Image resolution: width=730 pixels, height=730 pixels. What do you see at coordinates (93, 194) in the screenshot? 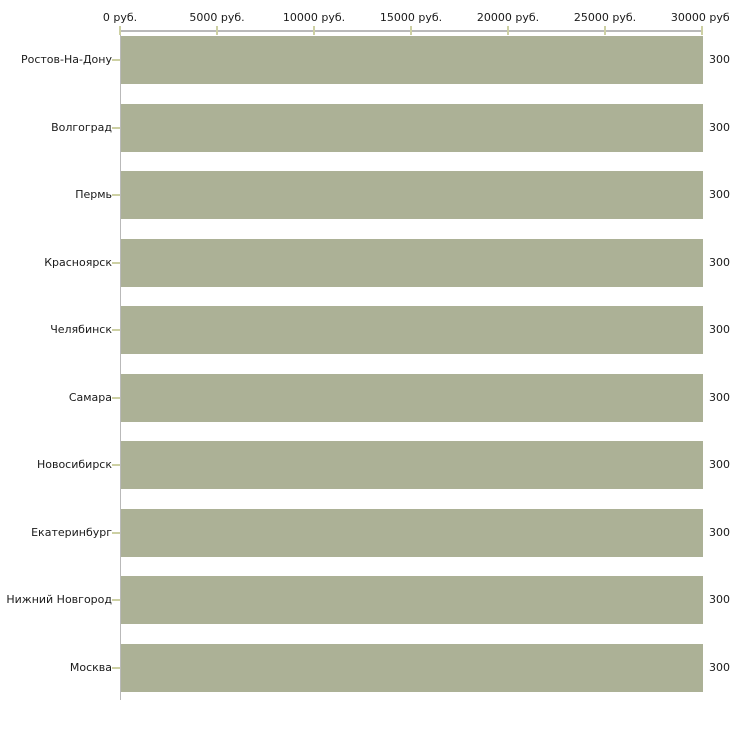
I see `category-label: Пермь` at bounding box center [93, 194].